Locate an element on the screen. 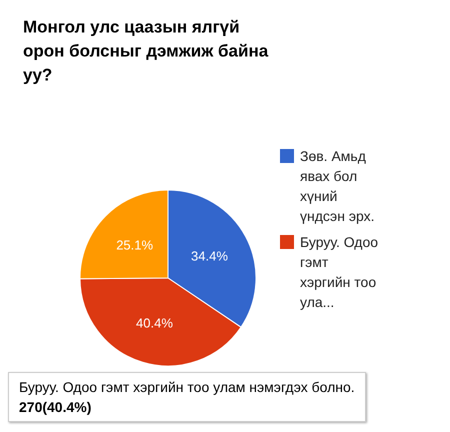  legend-label: Зөв. Амьд явах бол хүний үндсэн эрх. is located at coordinates (338, 186).